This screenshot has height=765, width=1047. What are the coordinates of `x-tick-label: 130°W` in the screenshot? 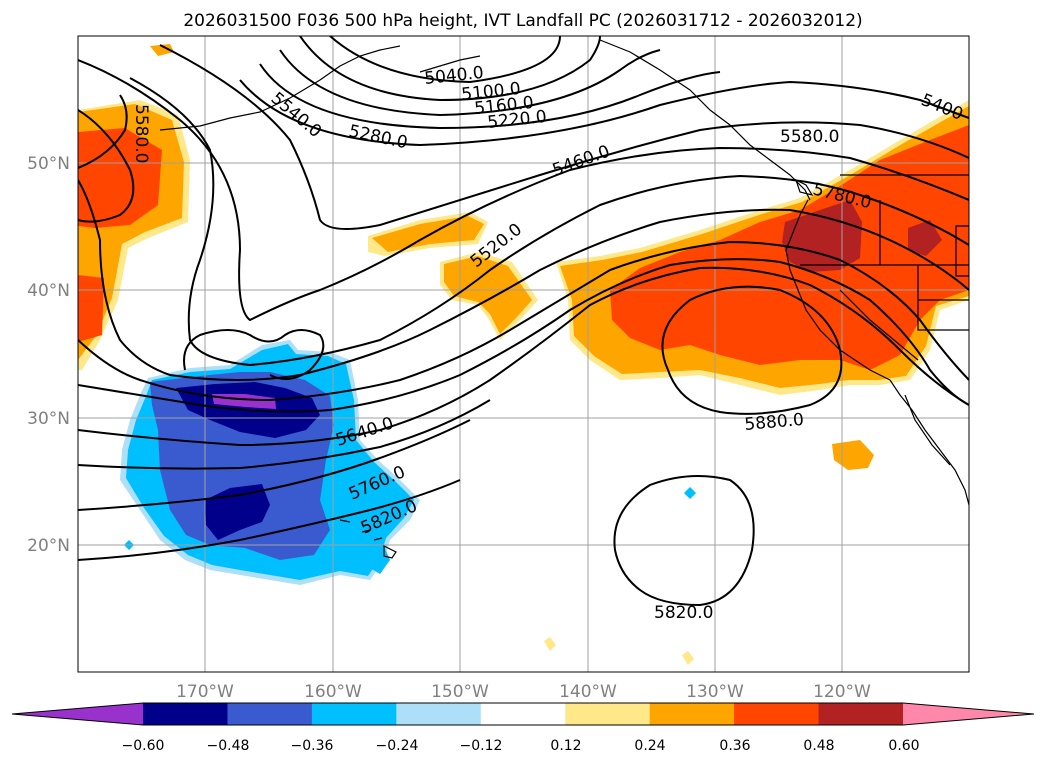 It's located at (715, 692).